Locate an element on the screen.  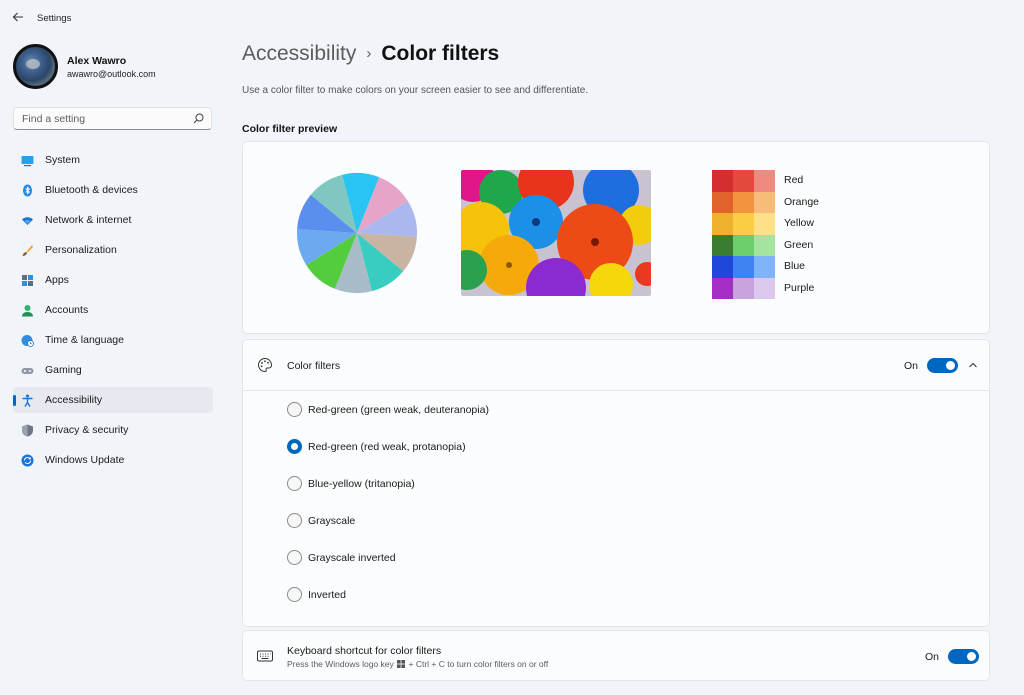
brush-icon is located at coordinates (27, 250).